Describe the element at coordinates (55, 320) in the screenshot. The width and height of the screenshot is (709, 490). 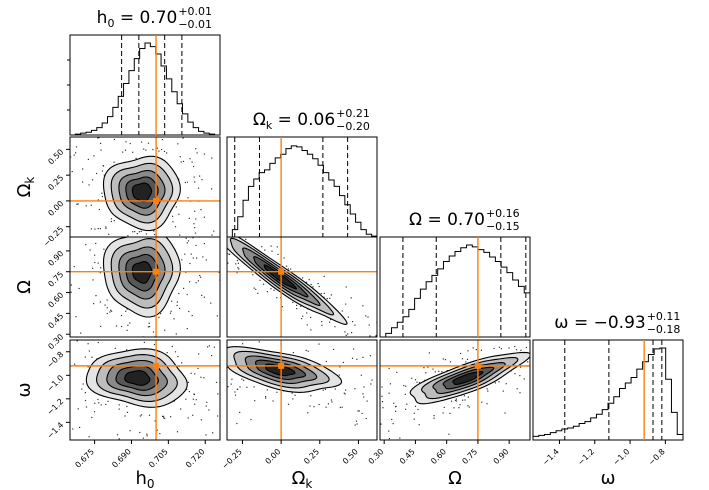
I see `y-tick-label-Omega: 0.45` at that location.